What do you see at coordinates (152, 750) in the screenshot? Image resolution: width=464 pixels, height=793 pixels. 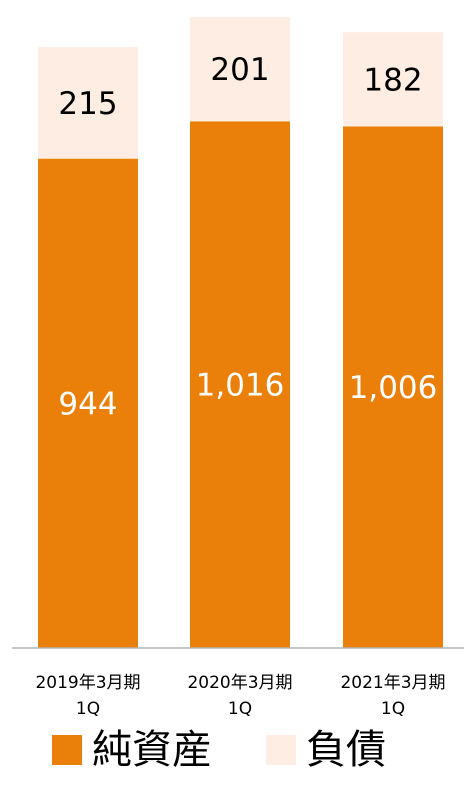 I see `legend-label-net-assets: 純資産` at bounding box center [152, 750].